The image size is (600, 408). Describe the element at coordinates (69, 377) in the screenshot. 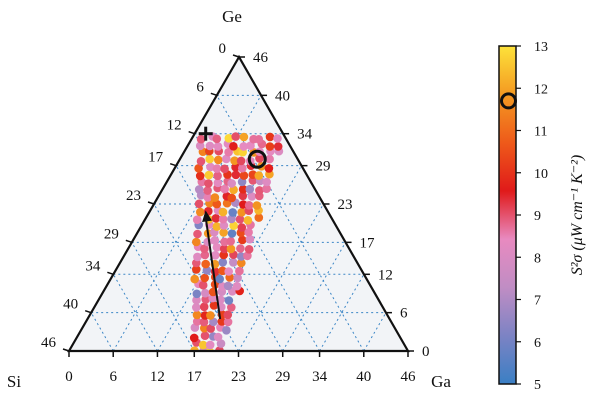

I see `tick-label-ga: 0` at that location.